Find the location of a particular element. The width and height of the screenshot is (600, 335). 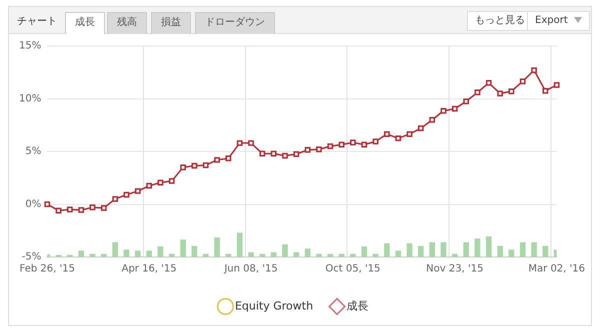

text: 成長 is located at coordinates (85, 23).